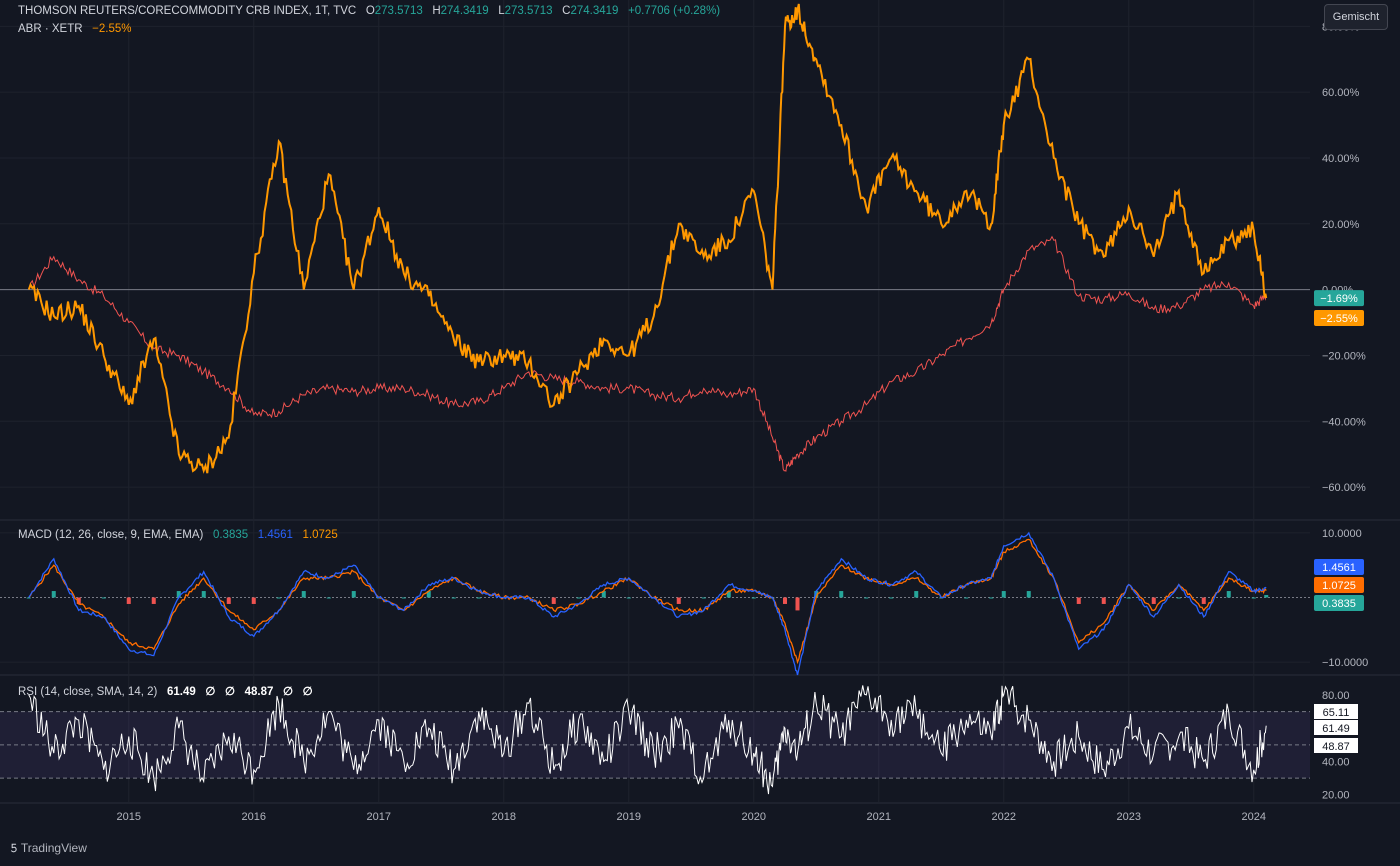 The image size is (1400, 866). Describe the element at coordinates (181, 692) in the screenshot. I see `rsi-value: 61.49` at that location.